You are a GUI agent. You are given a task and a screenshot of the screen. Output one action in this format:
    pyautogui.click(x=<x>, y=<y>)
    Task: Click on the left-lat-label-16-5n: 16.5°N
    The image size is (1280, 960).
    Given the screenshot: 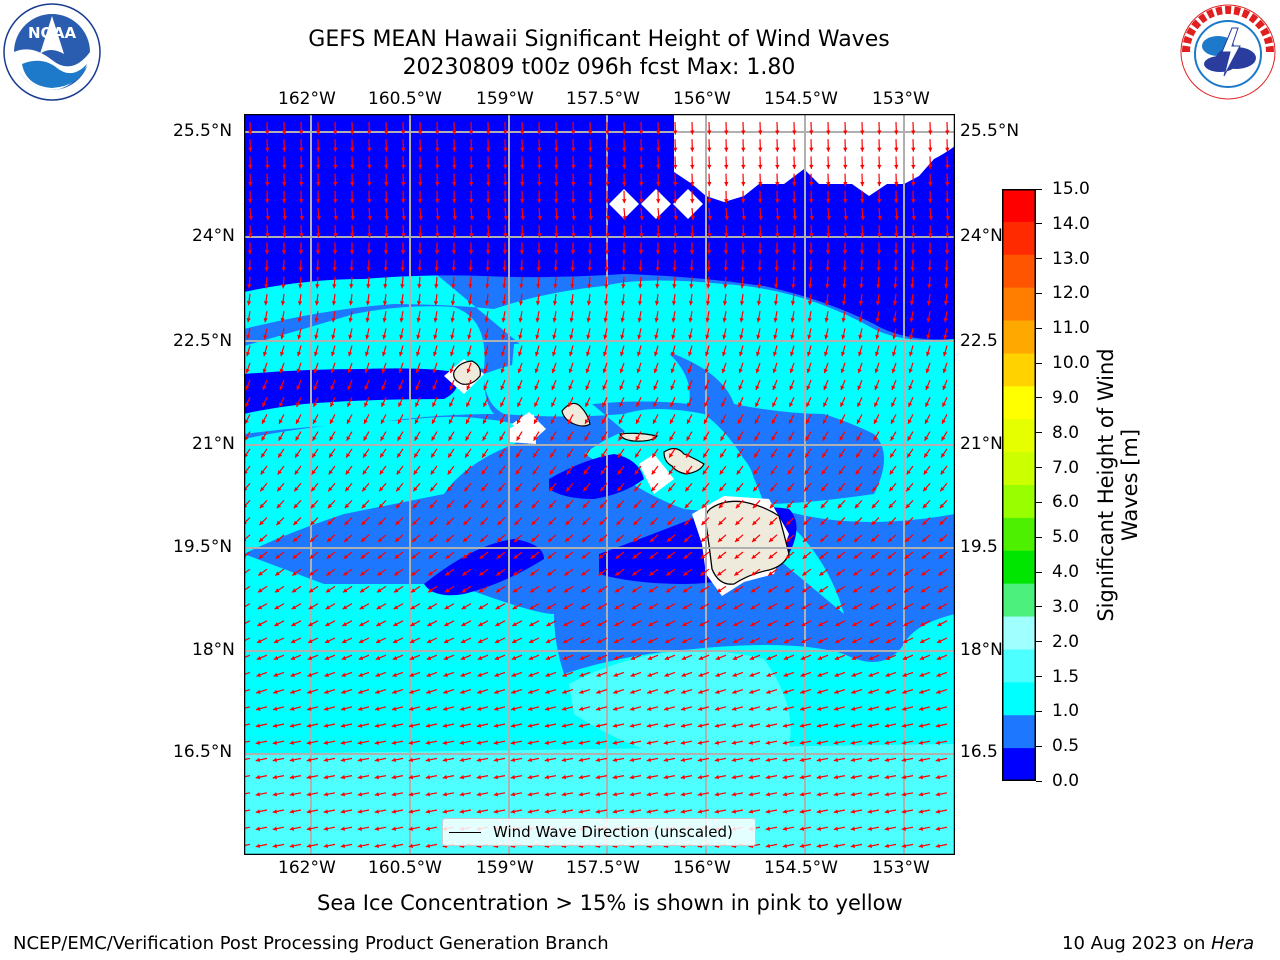 What is the action you would take?
    pyautogui.click(x=203, y=752)
    